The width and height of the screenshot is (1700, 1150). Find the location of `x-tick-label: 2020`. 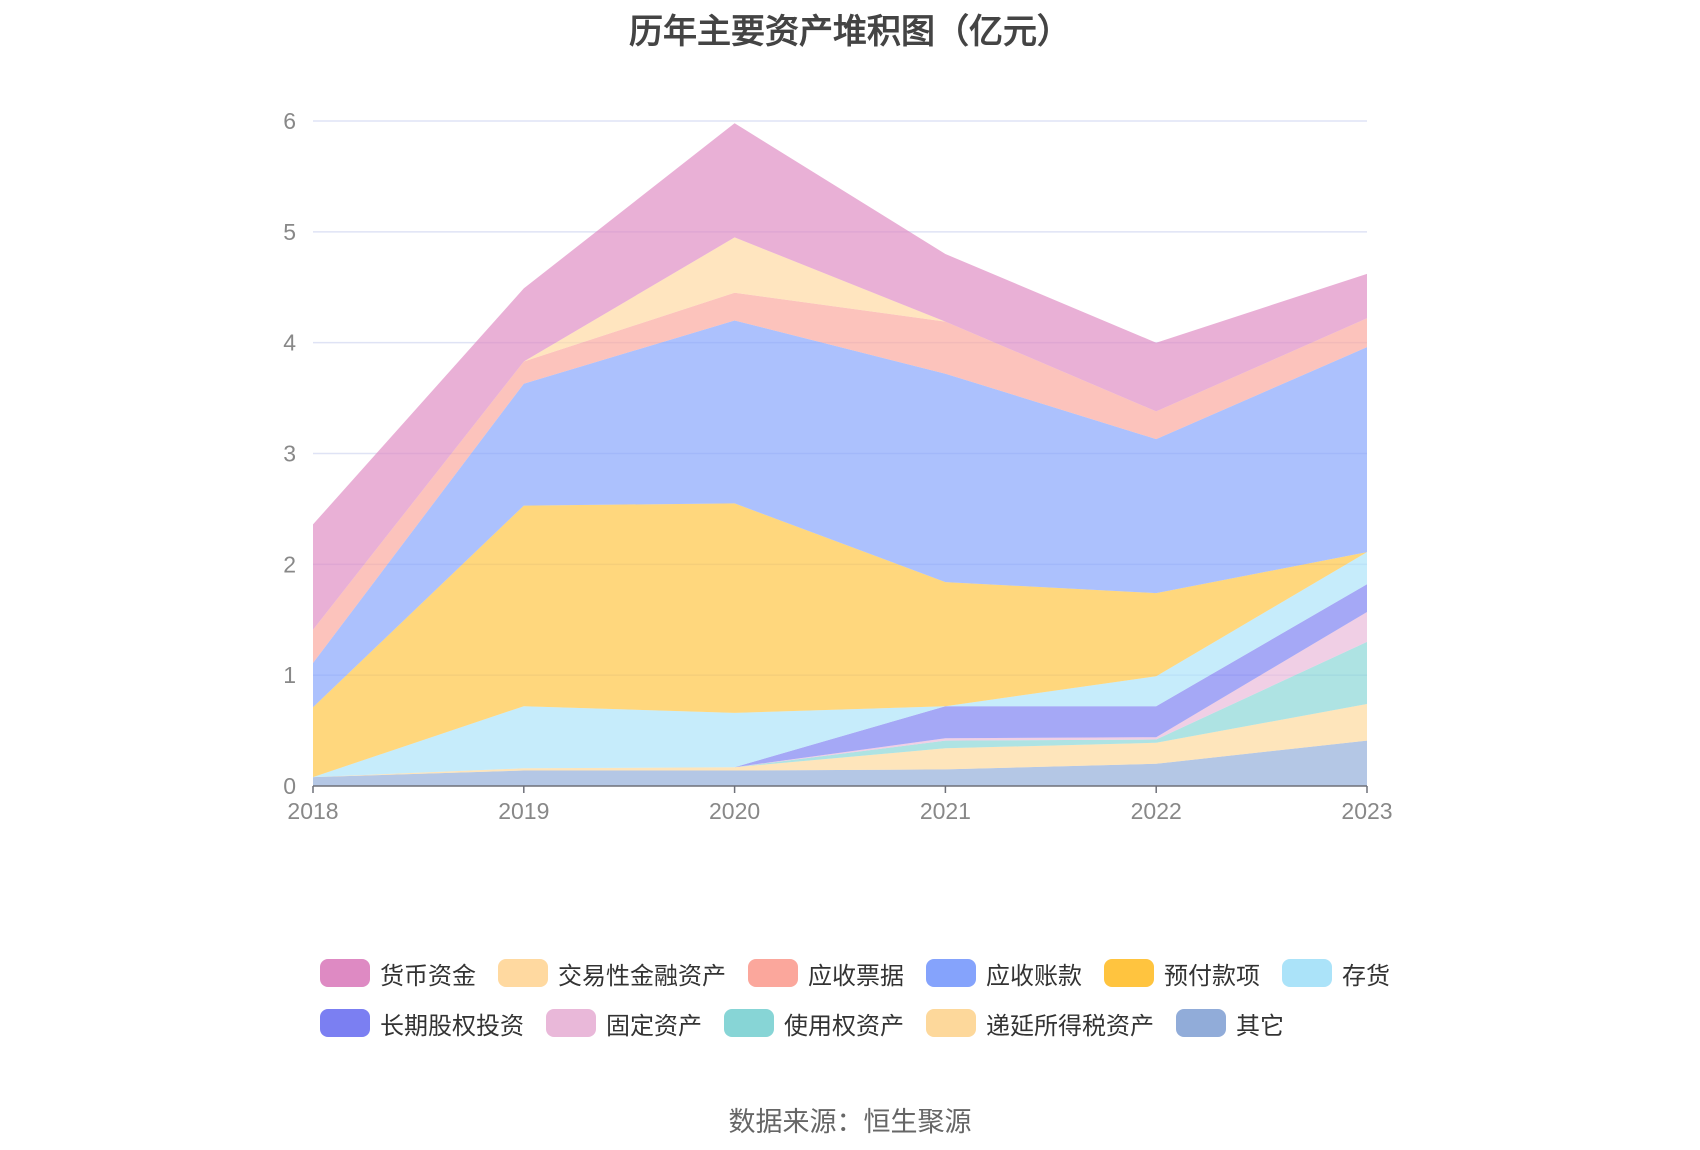

x-tick-label: 2020 is located at coordinates (734, 811).